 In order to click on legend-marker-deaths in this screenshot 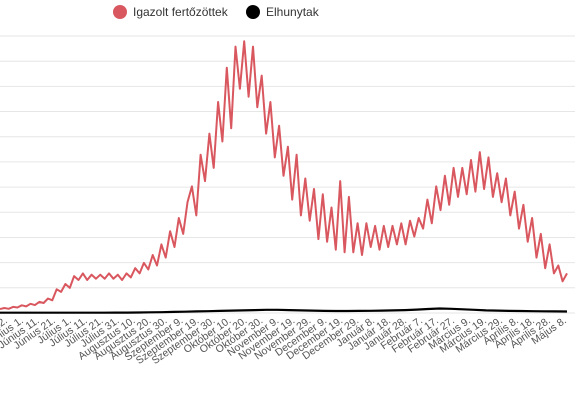, I will do `click(253, 12)`.